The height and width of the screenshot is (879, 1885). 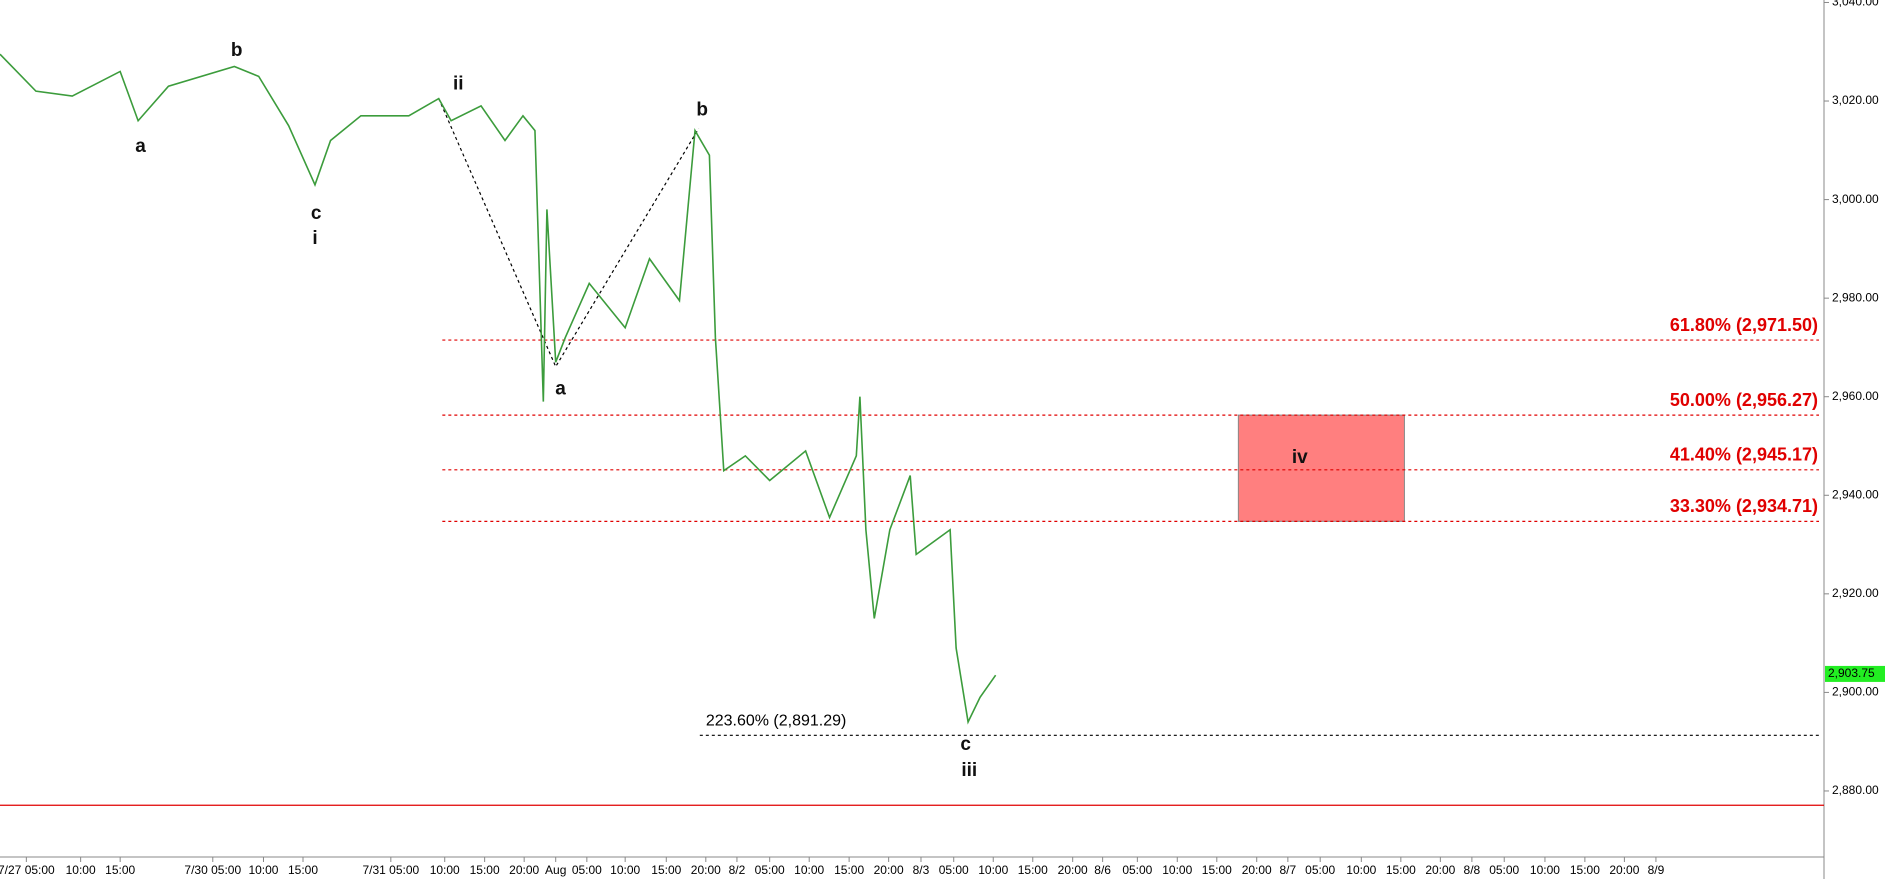 What do you see at coordinates (1744, 325) in the screenshot?
I see `fib-label: 61.80% (2,971.50)` at bounding box center [1744, 325].